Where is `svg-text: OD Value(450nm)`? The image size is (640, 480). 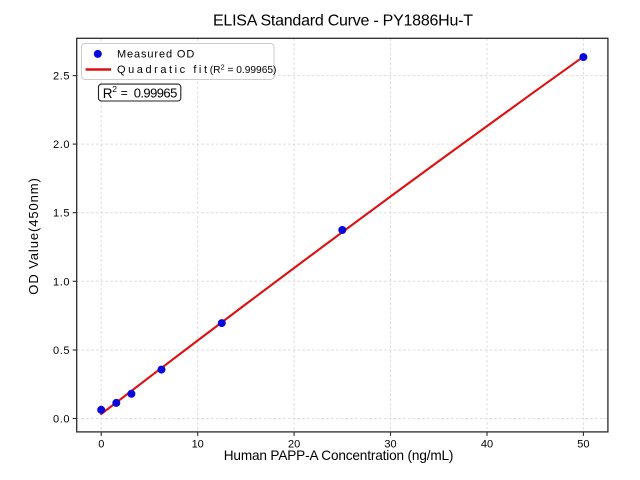 svg-text: OD Value(450nm) is located at coordinates (33, 236).